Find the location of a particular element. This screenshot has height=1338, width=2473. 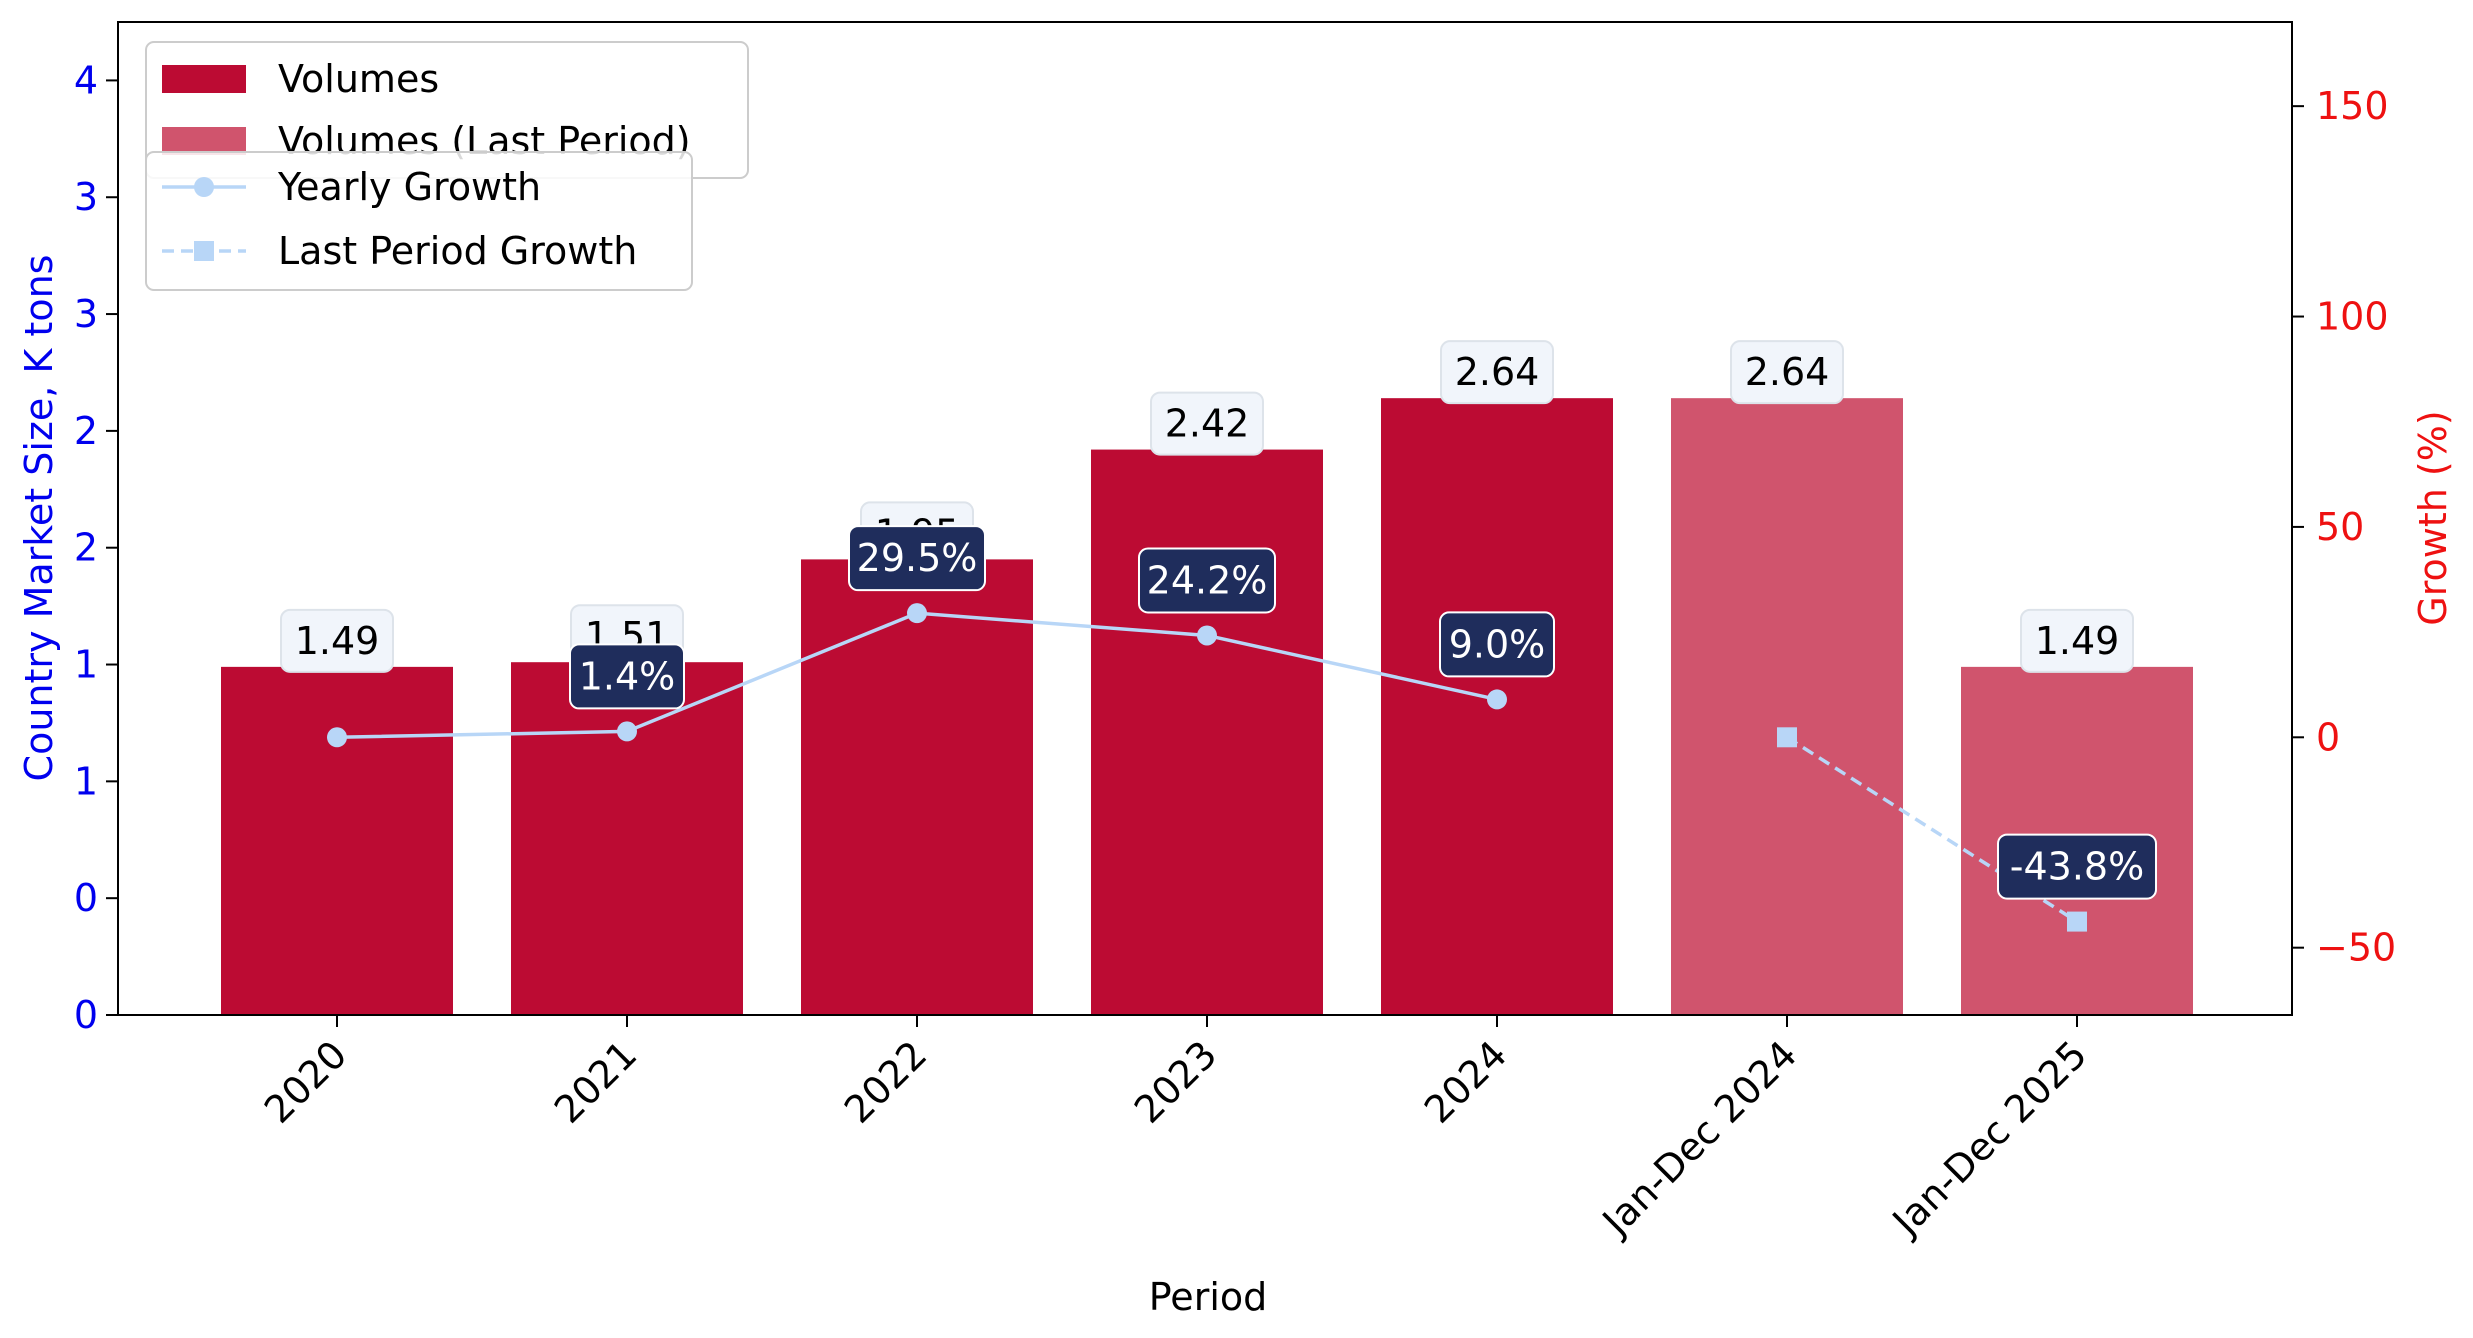

growth-label: 24.2% is located at coordinates (1207, 580).